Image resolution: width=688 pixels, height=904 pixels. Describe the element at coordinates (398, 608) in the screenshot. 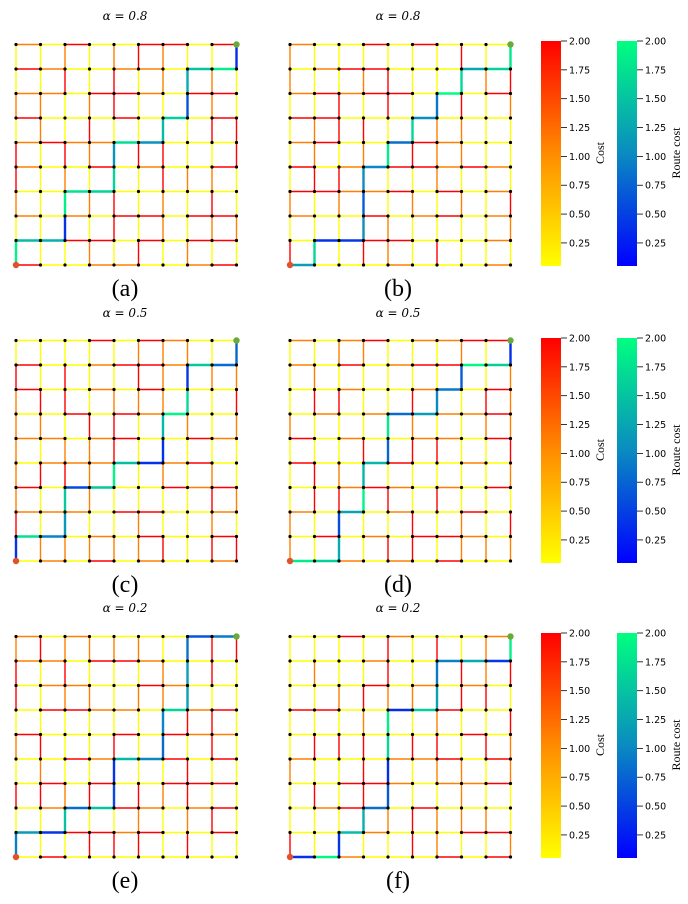

I see `panel-title-f: α = 0.2` at that location.